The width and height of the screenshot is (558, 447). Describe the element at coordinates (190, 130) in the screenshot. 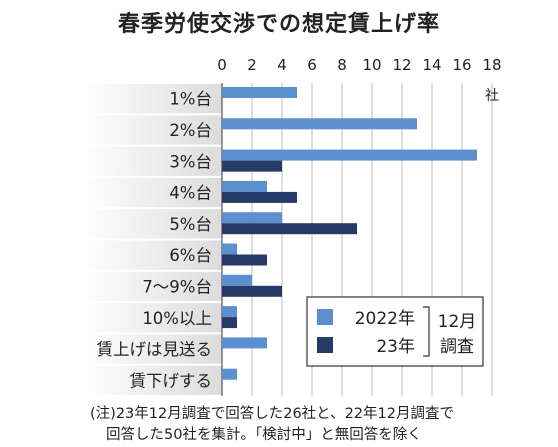

I see `category-label: 2%台` at that location.